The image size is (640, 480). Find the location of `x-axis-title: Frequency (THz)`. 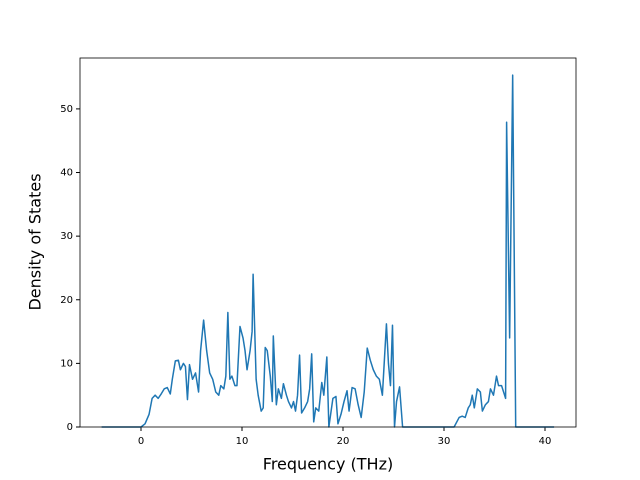

x-axis-title: Frequency (THz) is located at coordinates (328, 464).